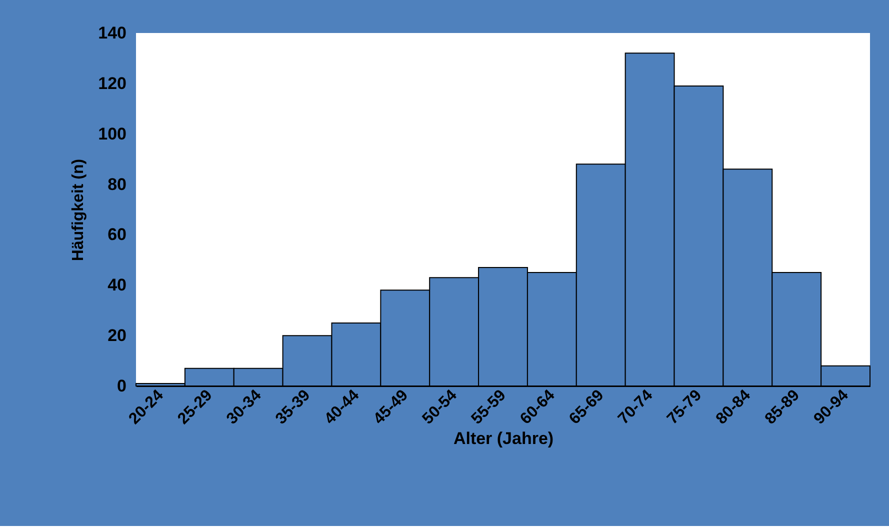 Image resolution: width=889 pixels, height=531 pixels. I want to click on y-tick-label: 120, so click(112, 83).